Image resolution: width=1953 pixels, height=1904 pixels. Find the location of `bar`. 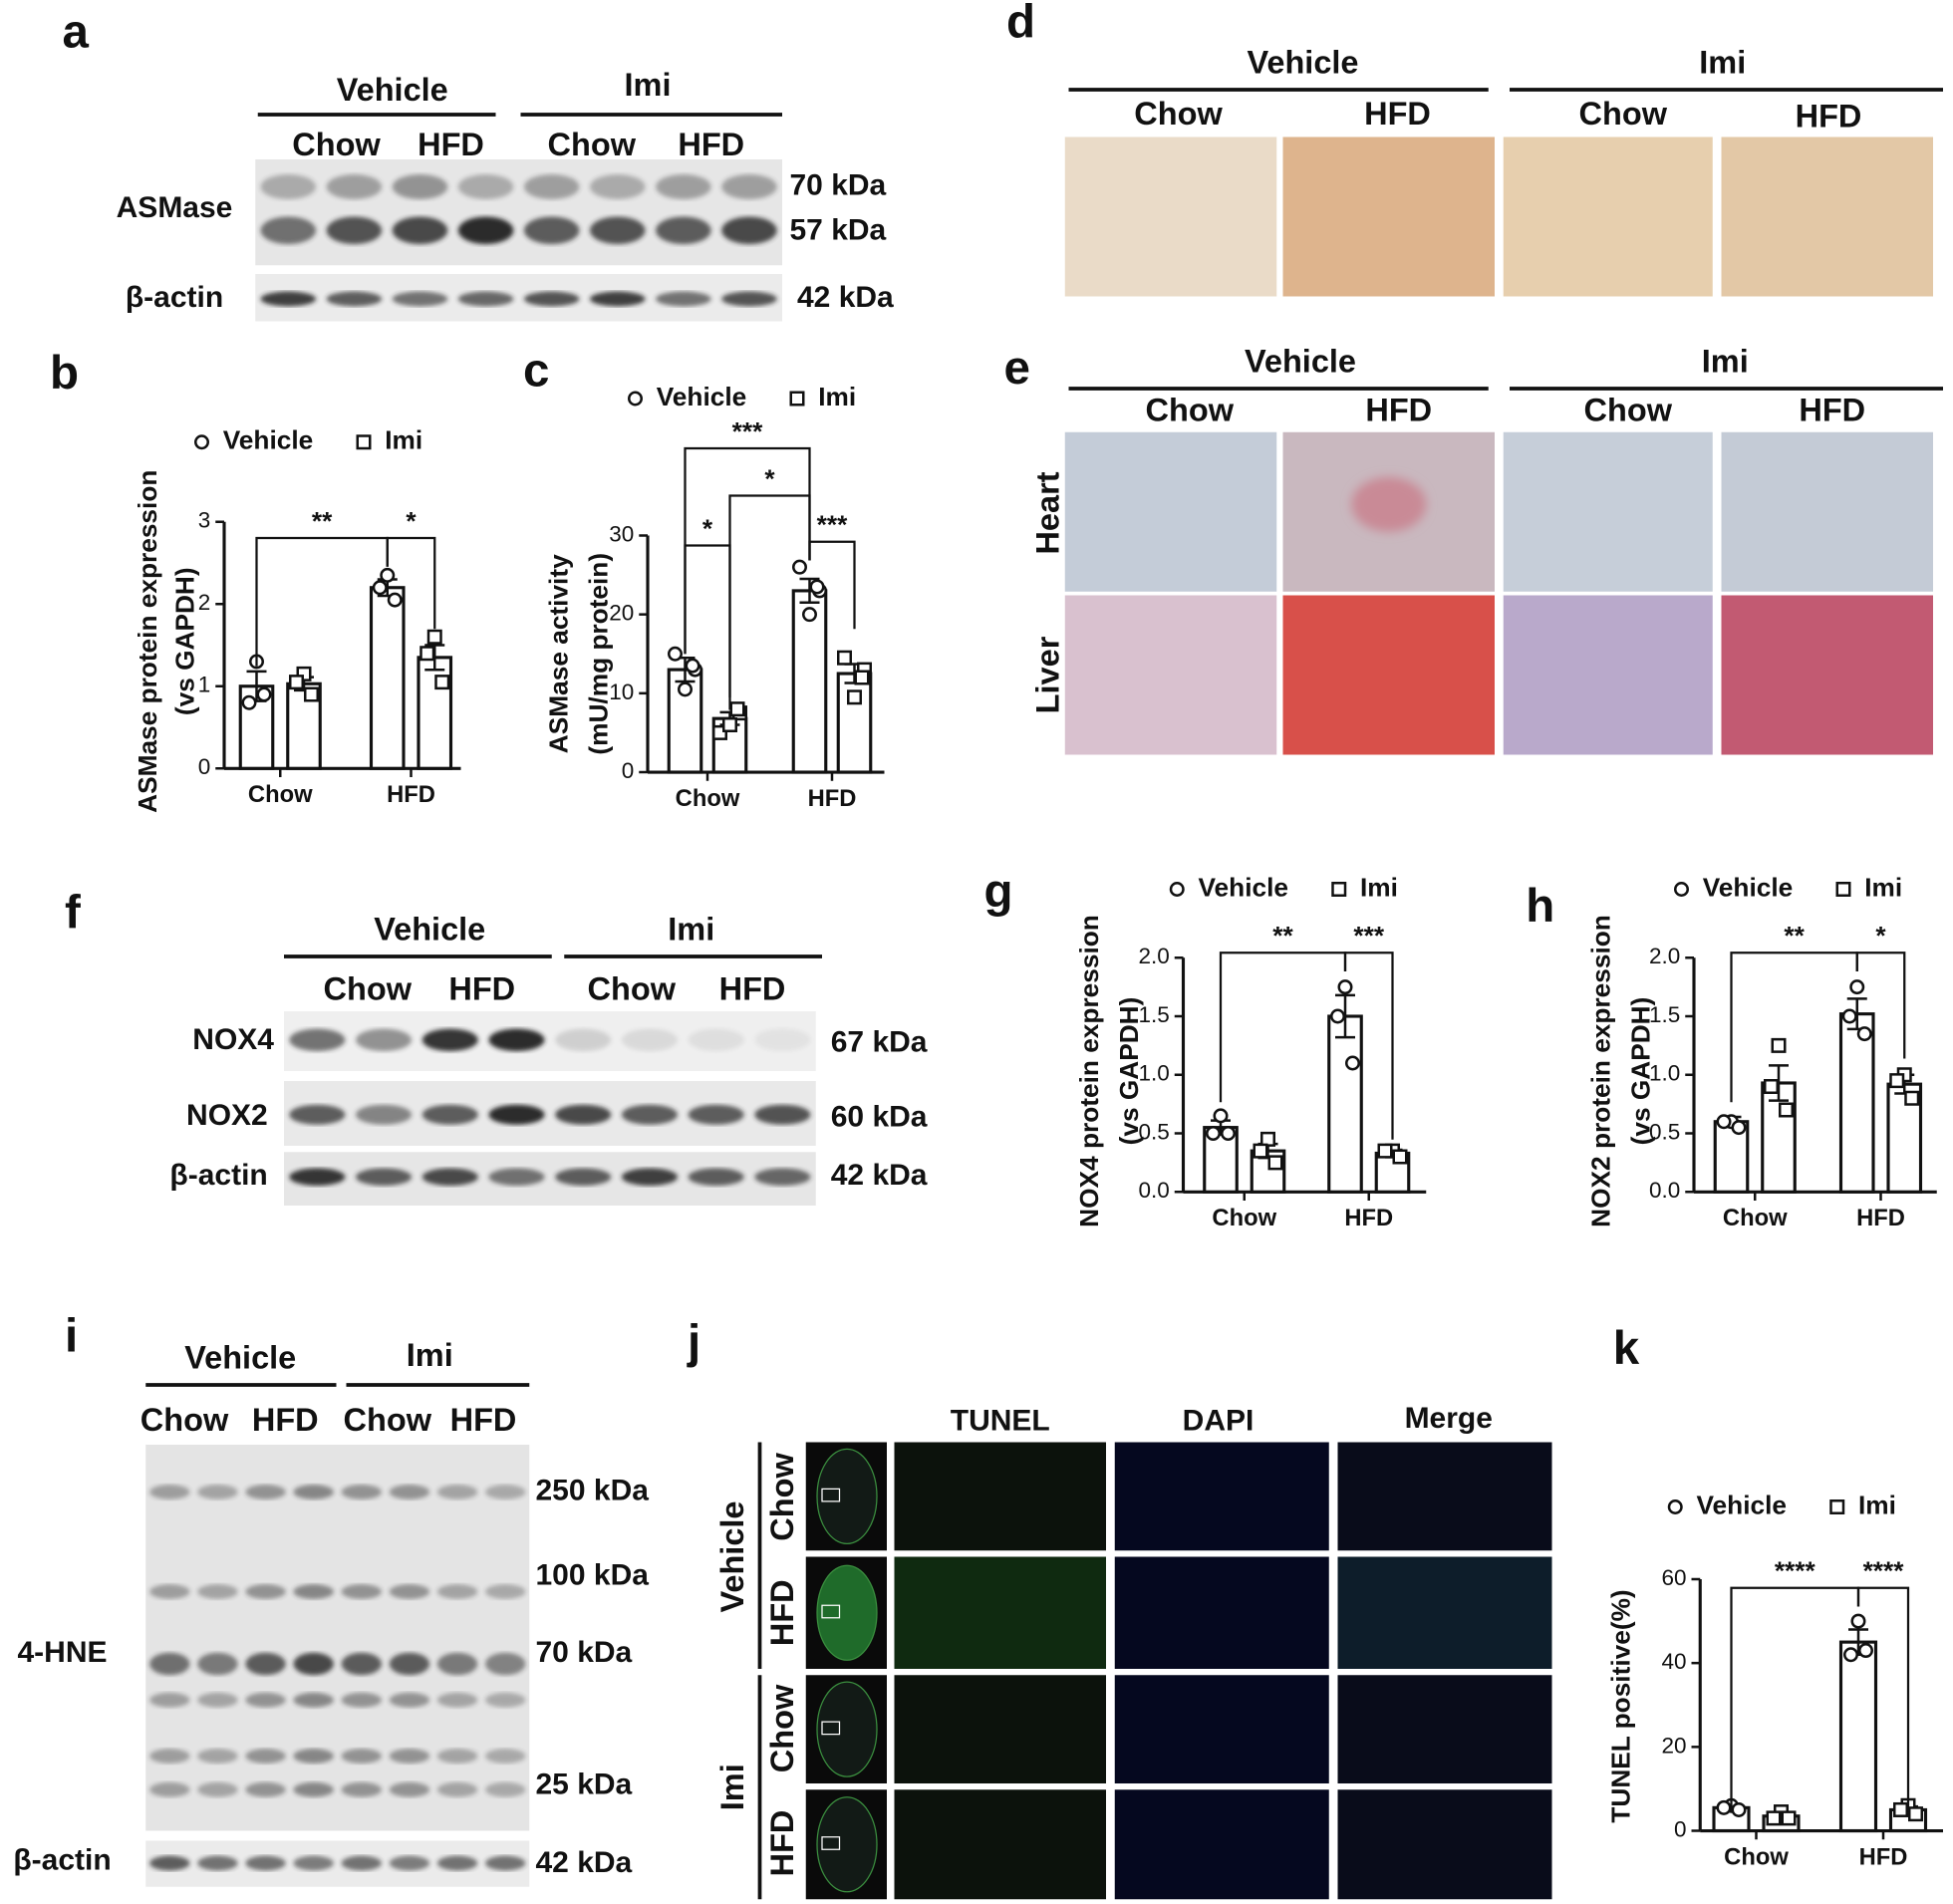

bar is located at coordinates (387, 678).